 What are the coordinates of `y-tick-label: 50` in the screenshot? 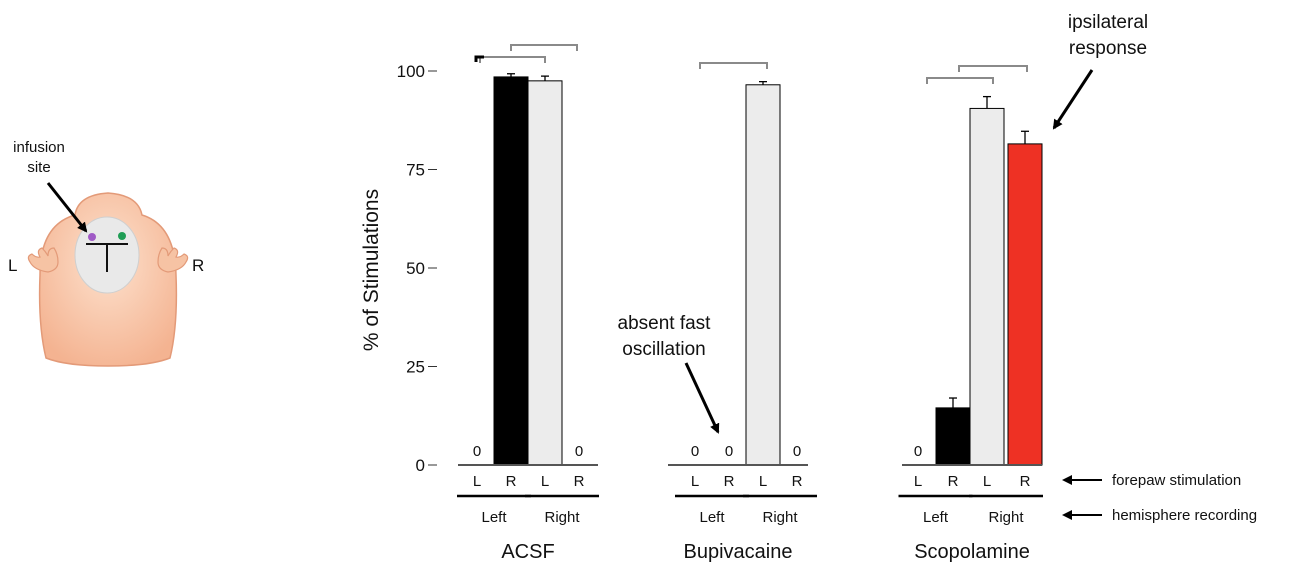 It's located at (415, 268).